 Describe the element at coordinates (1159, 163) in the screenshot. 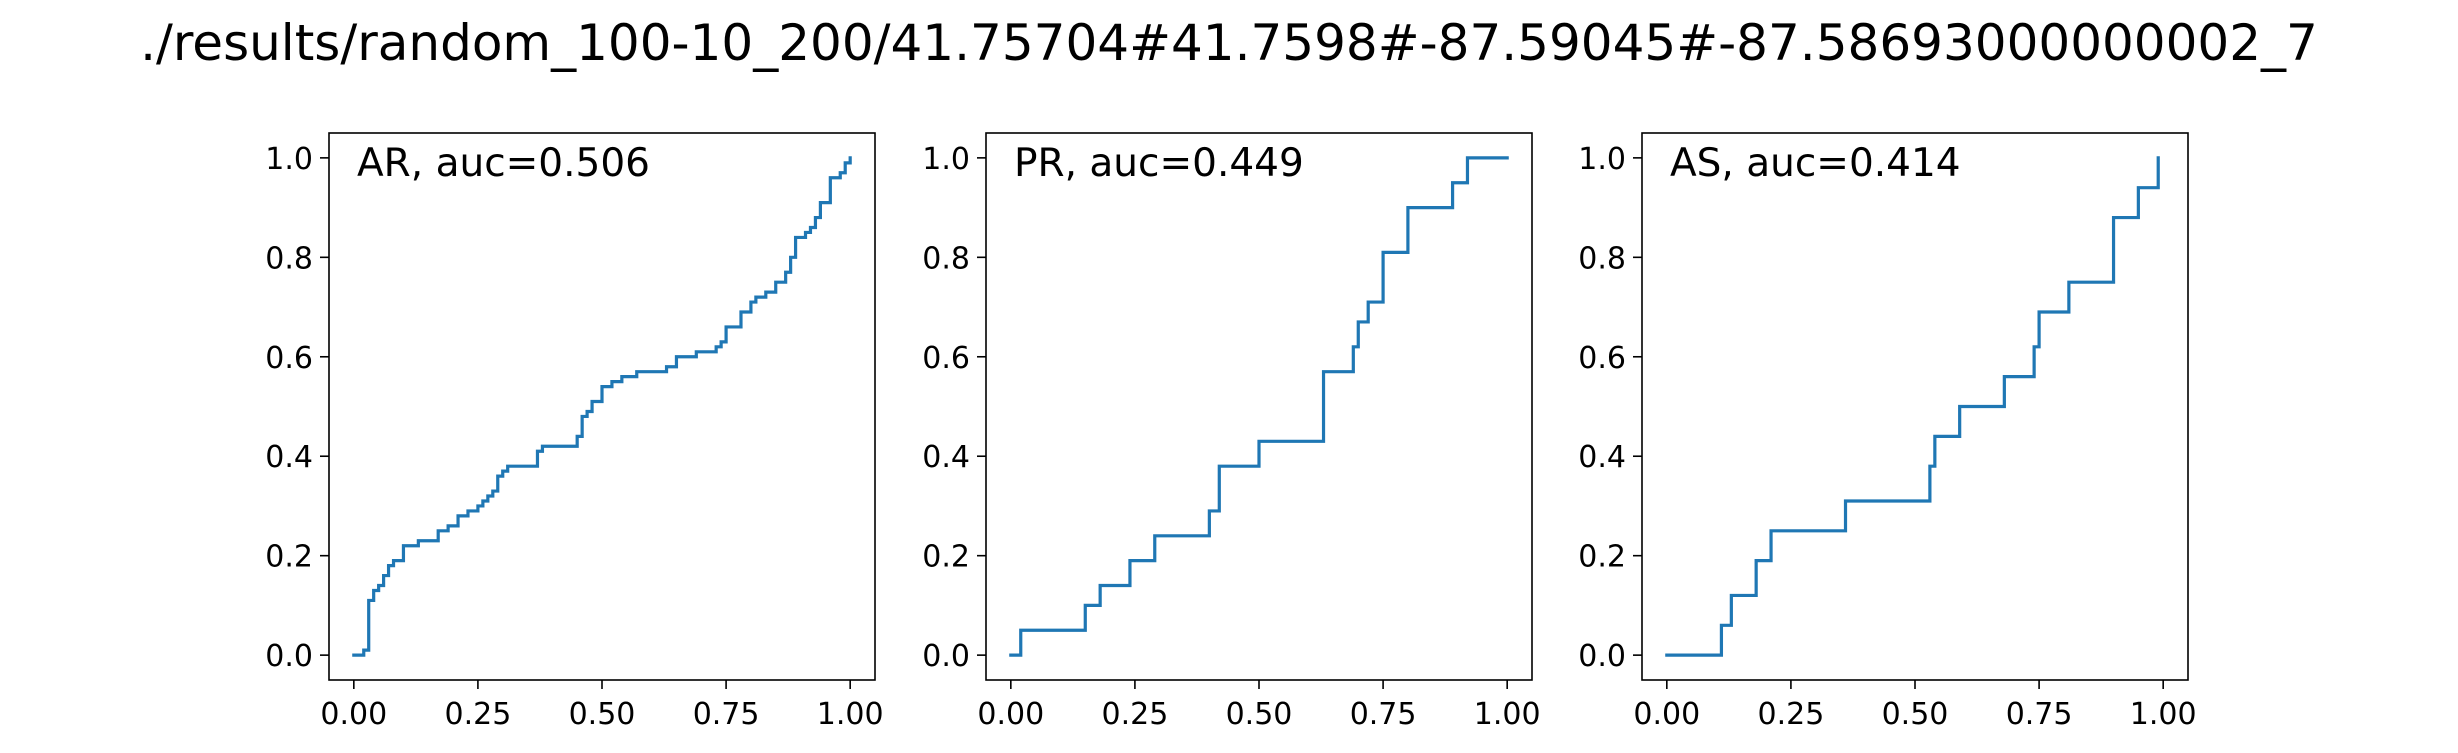

I see `panel-label: PR, auc=0.449` at that location.